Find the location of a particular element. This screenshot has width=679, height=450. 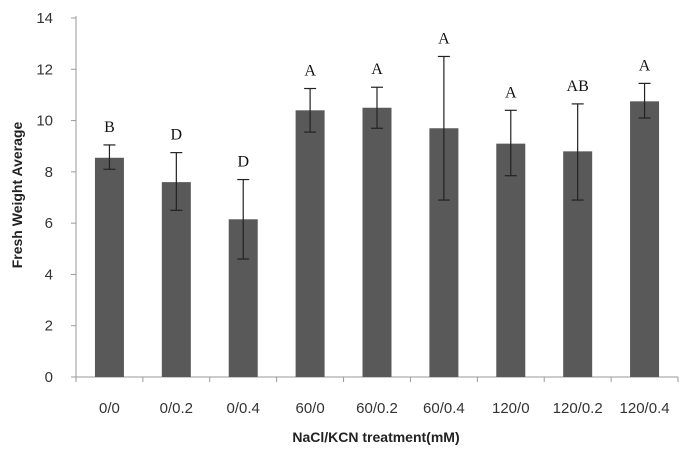

y-tick-label: 0 is located at coordinates (49, 377).